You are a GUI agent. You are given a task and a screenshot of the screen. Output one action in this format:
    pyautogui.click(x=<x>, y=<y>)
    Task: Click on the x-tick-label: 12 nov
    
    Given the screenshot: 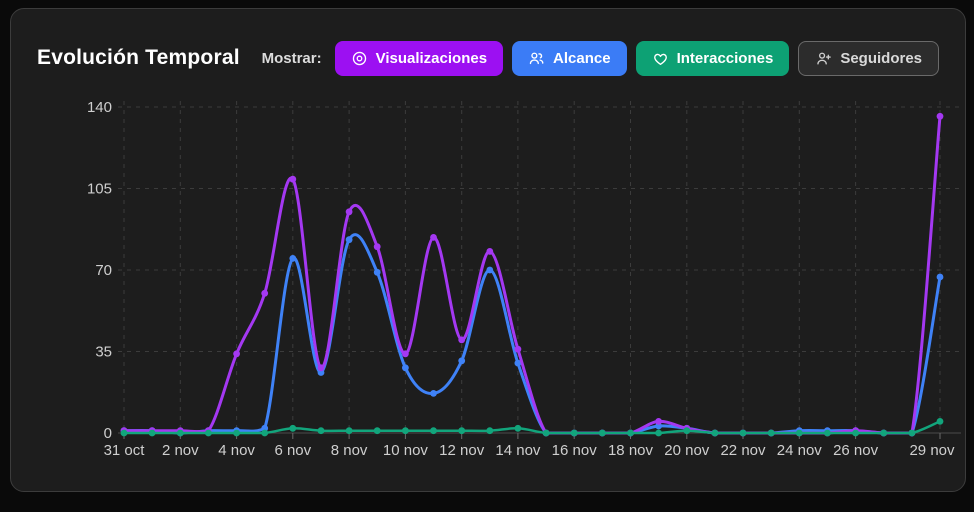 What is the action you would take?
    pyautogui.click(x=462, y=450)
    